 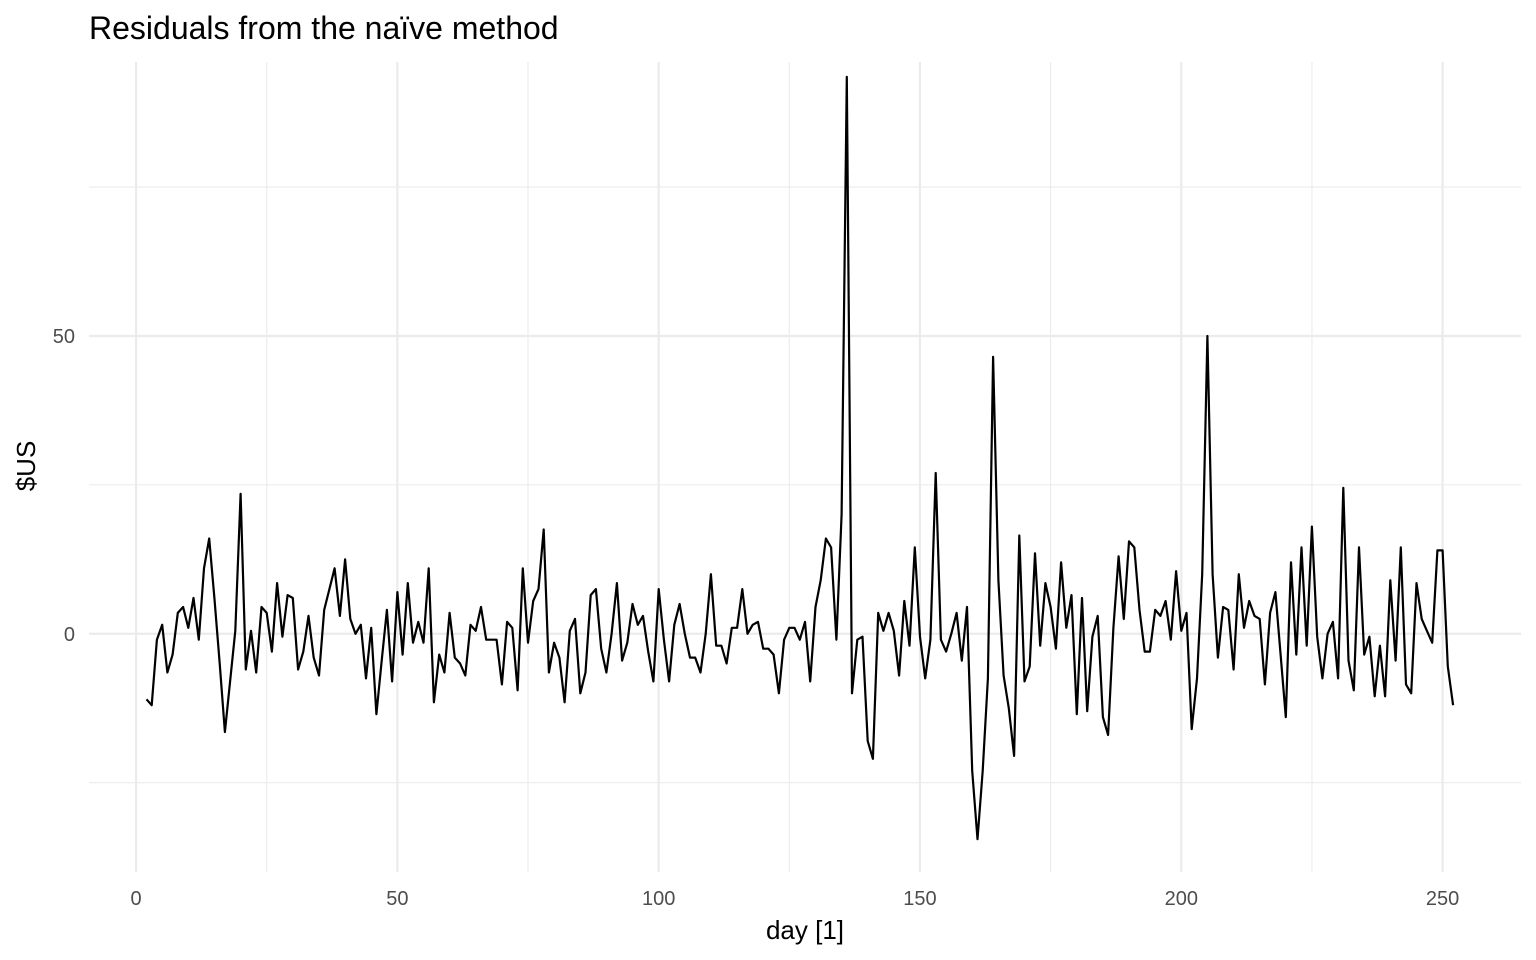 What do you see at coordinates (1181, 899) in the screenshot?
I see `x-tick-label: 200` at bounding box center [1181, 899].